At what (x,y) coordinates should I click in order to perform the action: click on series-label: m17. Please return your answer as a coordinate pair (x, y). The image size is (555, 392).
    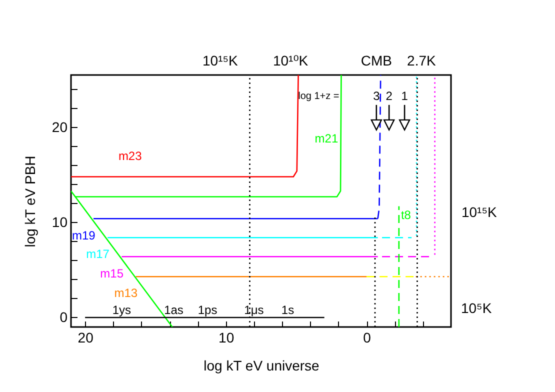
    Looking at the image, I should click on (98, 253).